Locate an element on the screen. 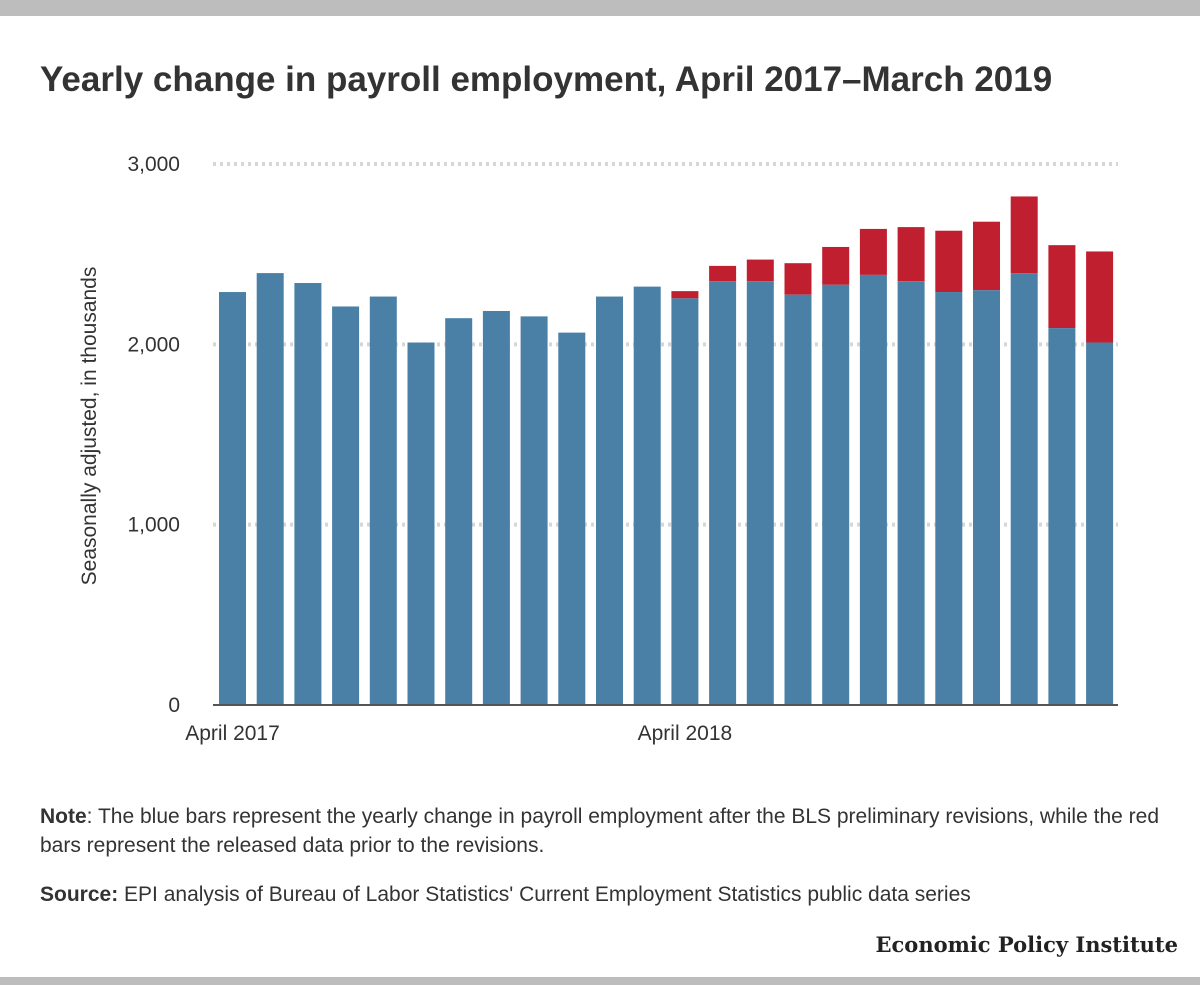 This screenshot has width=1200, height=985. bottom-border is located at coordinates (600, 981).